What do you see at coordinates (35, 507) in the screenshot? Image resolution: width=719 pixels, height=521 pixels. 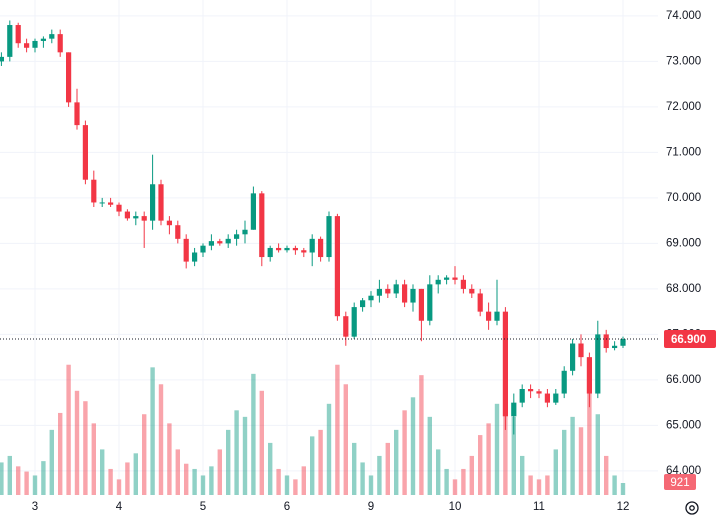 I see `x-tick-label: 3` at bounding box center [35, 507].